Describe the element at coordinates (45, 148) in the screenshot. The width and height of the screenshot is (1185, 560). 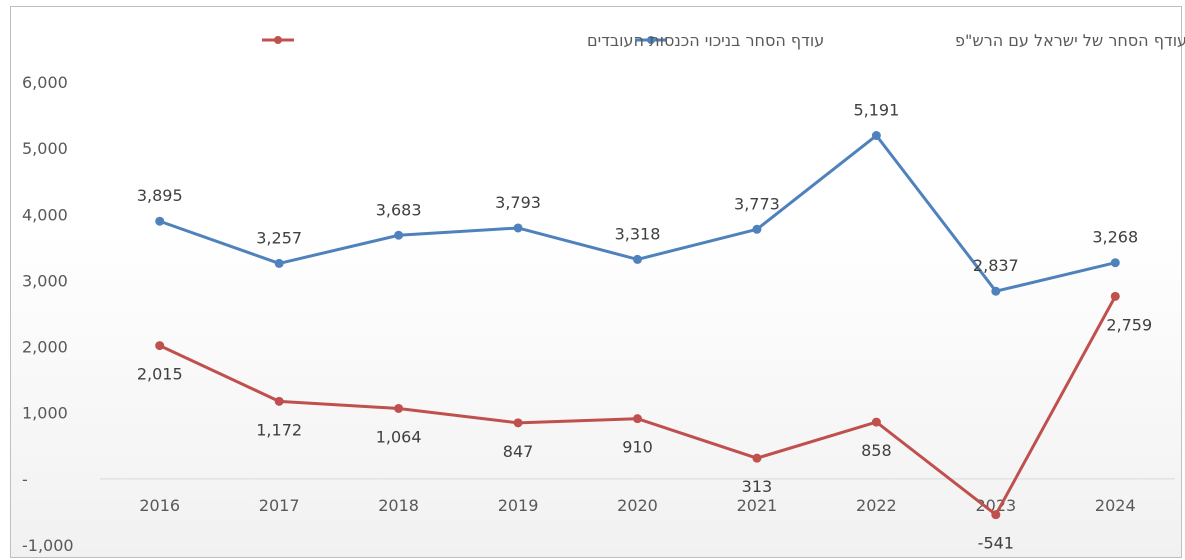
I see `y-tick-label: 5,000` at that location.